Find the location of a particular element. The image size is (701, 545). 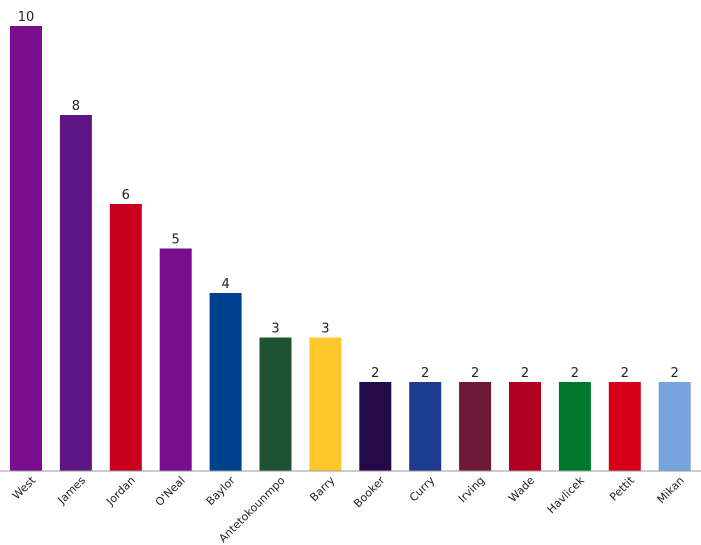

bar-o-neal is located at coordinates (175, 359).